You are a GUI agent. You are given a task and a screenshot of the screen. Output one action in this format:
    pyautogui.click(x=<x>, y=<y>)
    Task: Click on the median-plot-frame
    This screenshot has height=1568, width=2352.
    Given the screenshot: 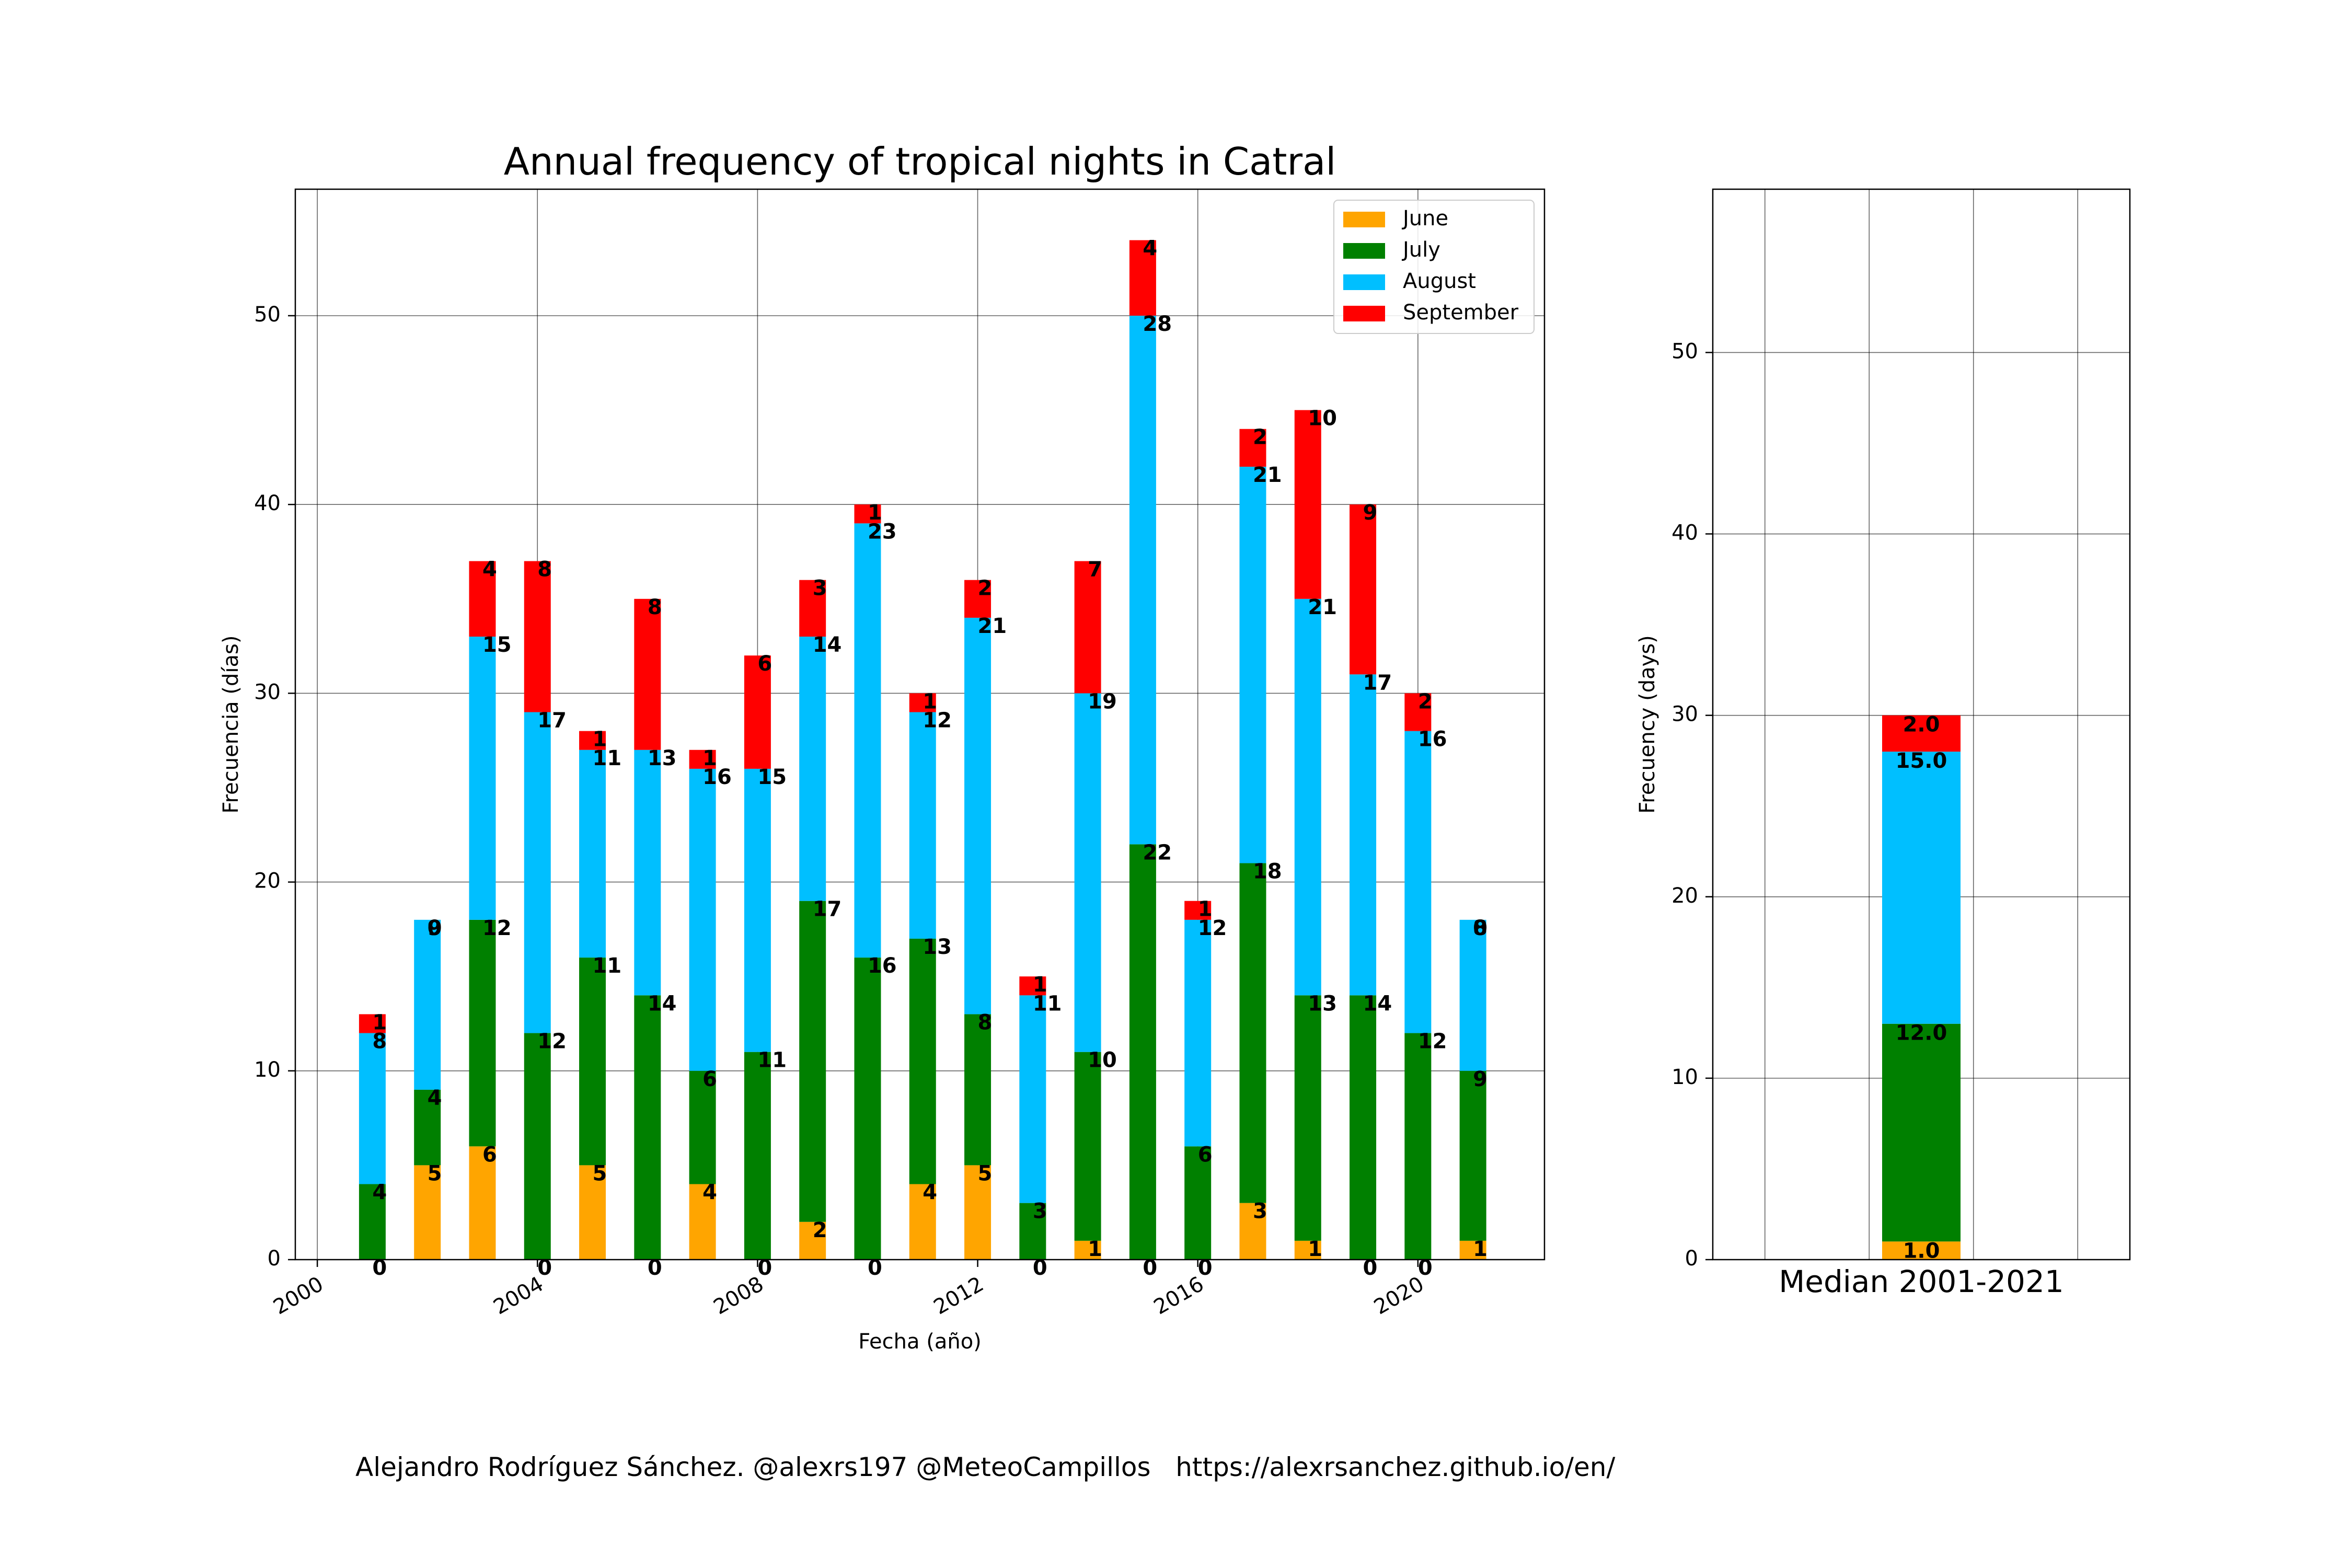 What is the action you would take?
    pyautogui.click(x=1921, y=724)
    